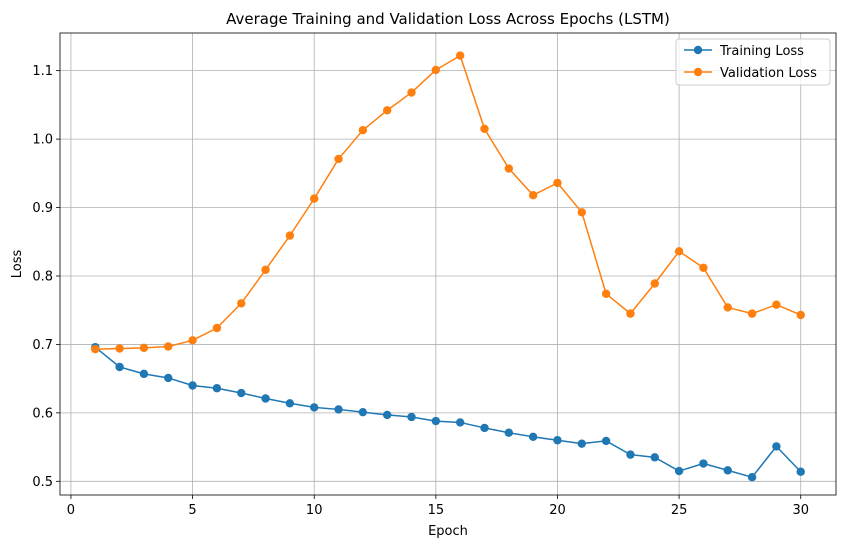 Image resolution: width=846 pixels, height=547 pixels. I want to click on legend: Training Loss Validation Loss, so click(753, 62).